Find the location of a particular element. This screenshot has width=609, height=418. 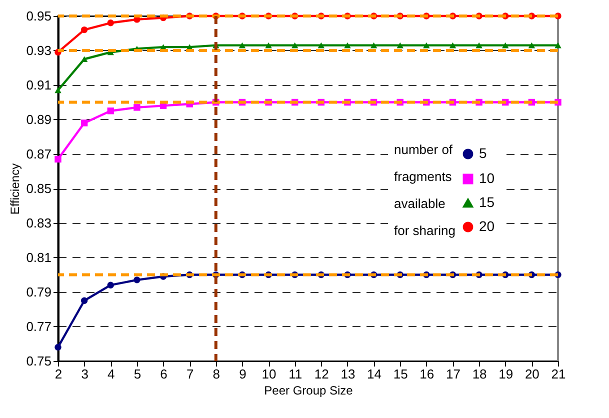

y-tick-label: 0.77 is located at coordinates (39, 326).